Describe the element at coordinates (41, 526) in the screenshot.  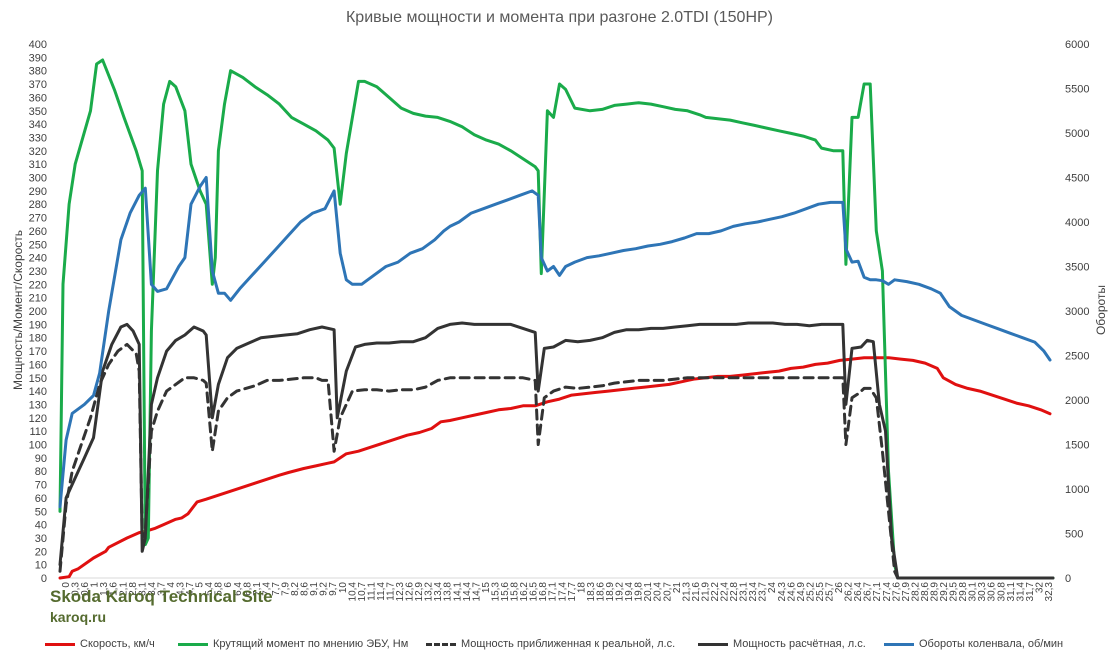
I see `y-tick-label: 40` at that location.